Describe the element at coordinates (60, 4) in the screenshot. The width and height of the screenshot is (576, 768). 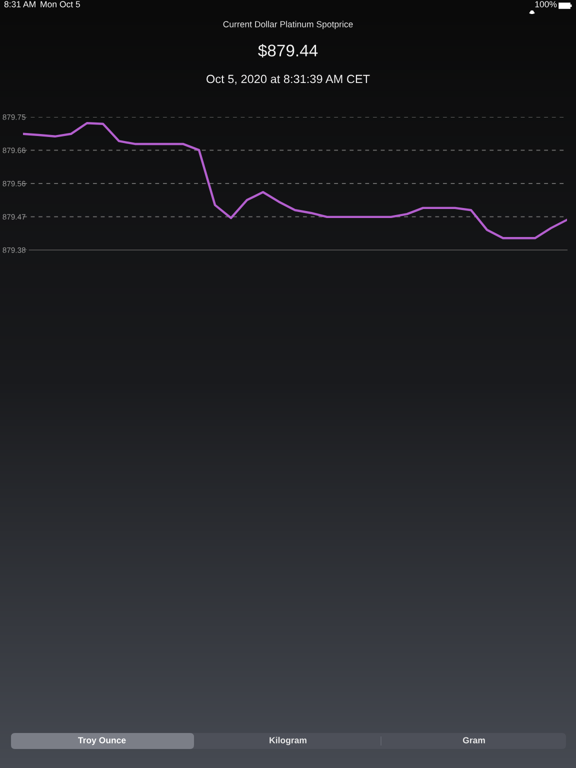
I see `text: Mon Oct 5` at that location.